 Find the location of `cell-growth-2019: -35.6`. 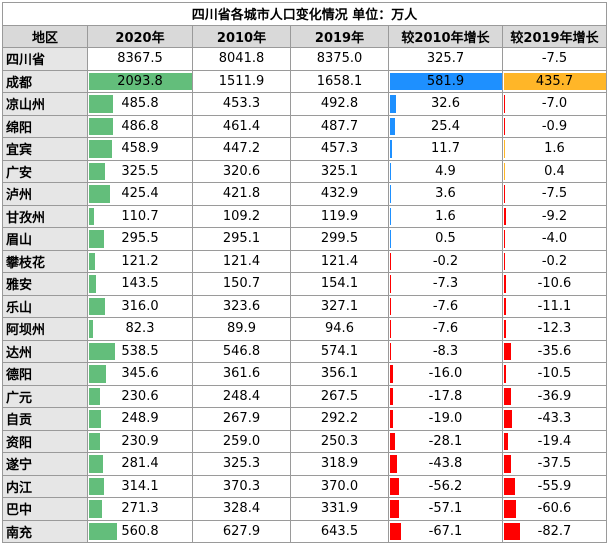

cell-growth-2019: -35.6 is located at coordinates (554, 351).